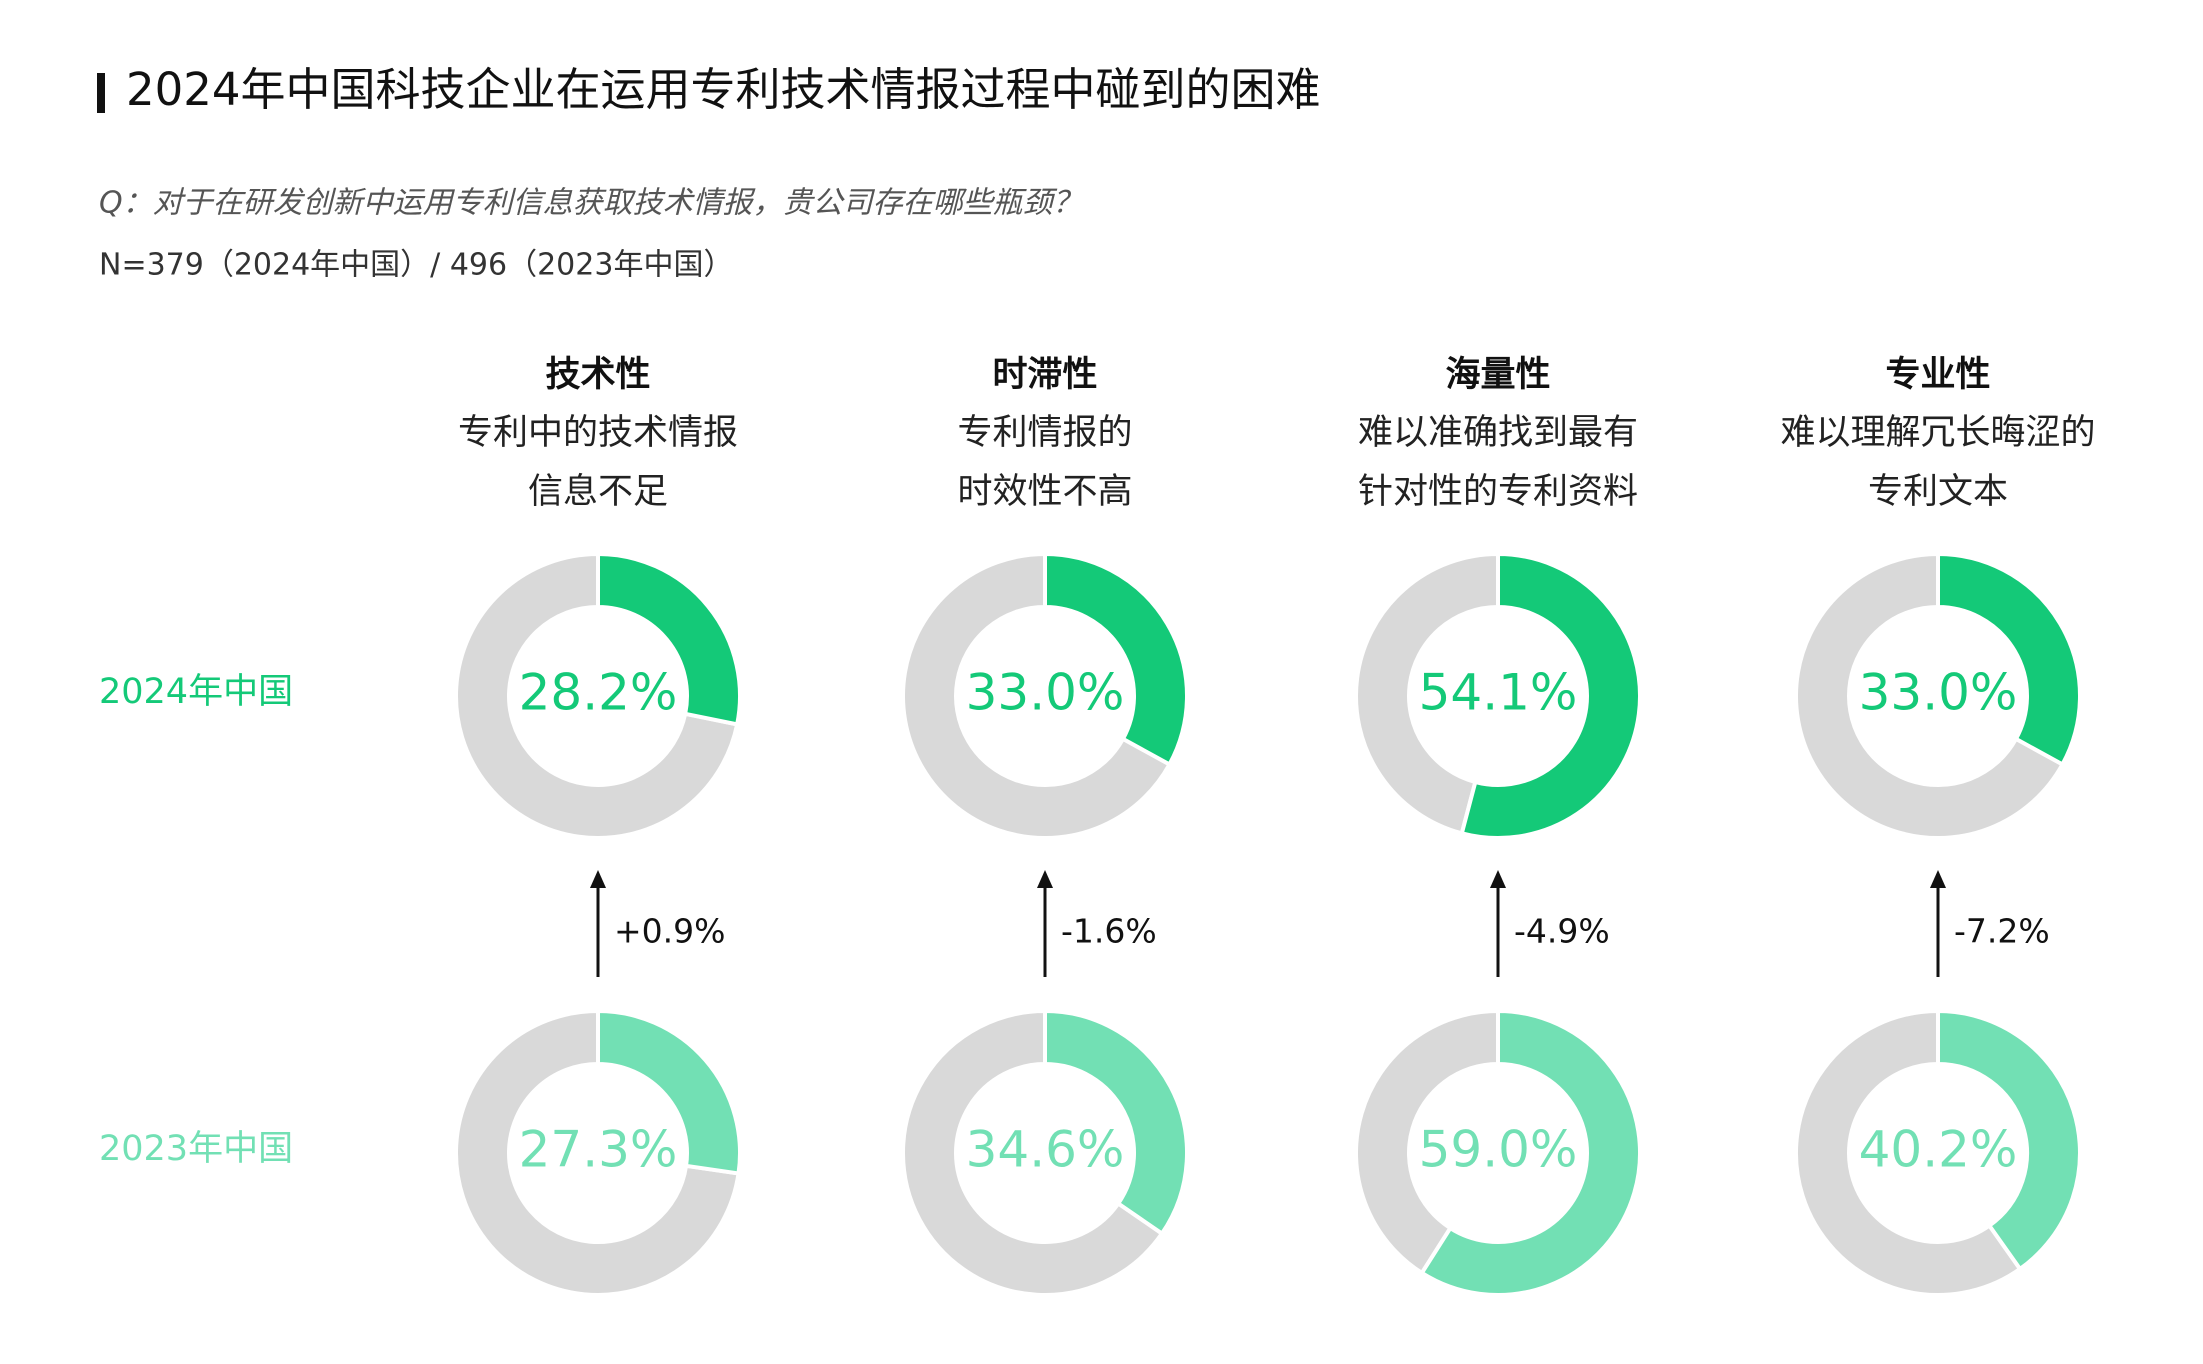  What do you see at coordinates (598, 433) in the screenshot?
I see `category-description: 专利中的技术情报` at bounding box center [598, 433].